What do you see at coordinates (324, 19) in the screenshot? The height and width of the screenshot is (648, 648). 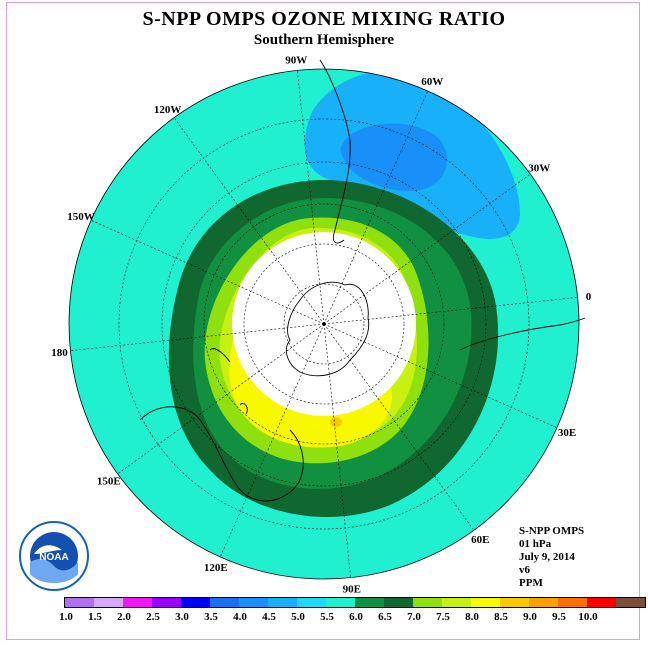 I see `map-title: S-NPP OMPS OZONE MIXING RATIO` at bounding box center [324, 19].